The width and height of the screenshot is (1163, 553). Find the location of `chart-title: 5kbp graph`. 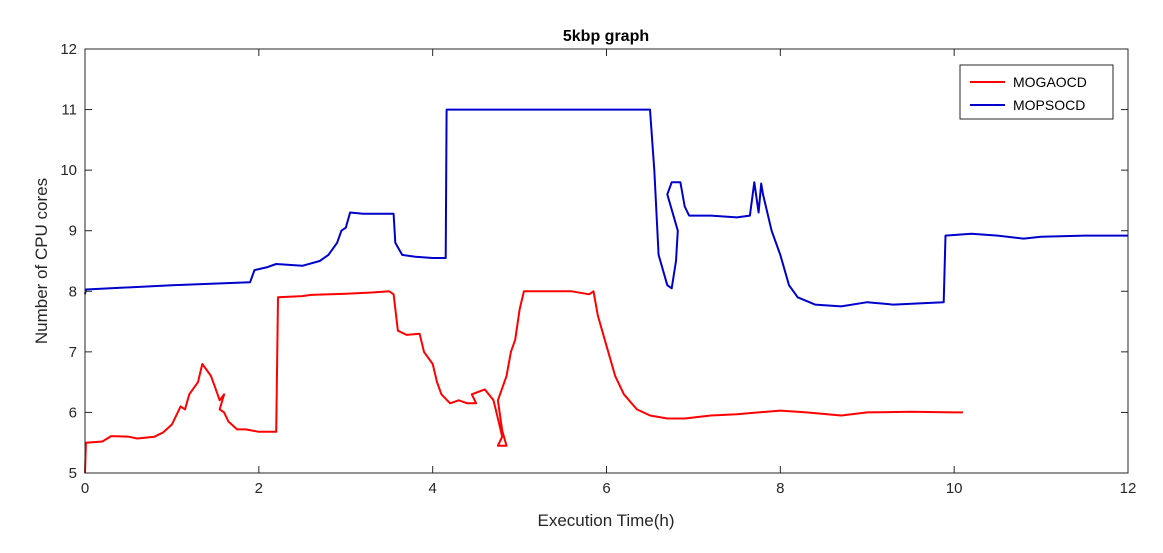

chart-title: 5kbp graph is located at coordinates (606, 36).